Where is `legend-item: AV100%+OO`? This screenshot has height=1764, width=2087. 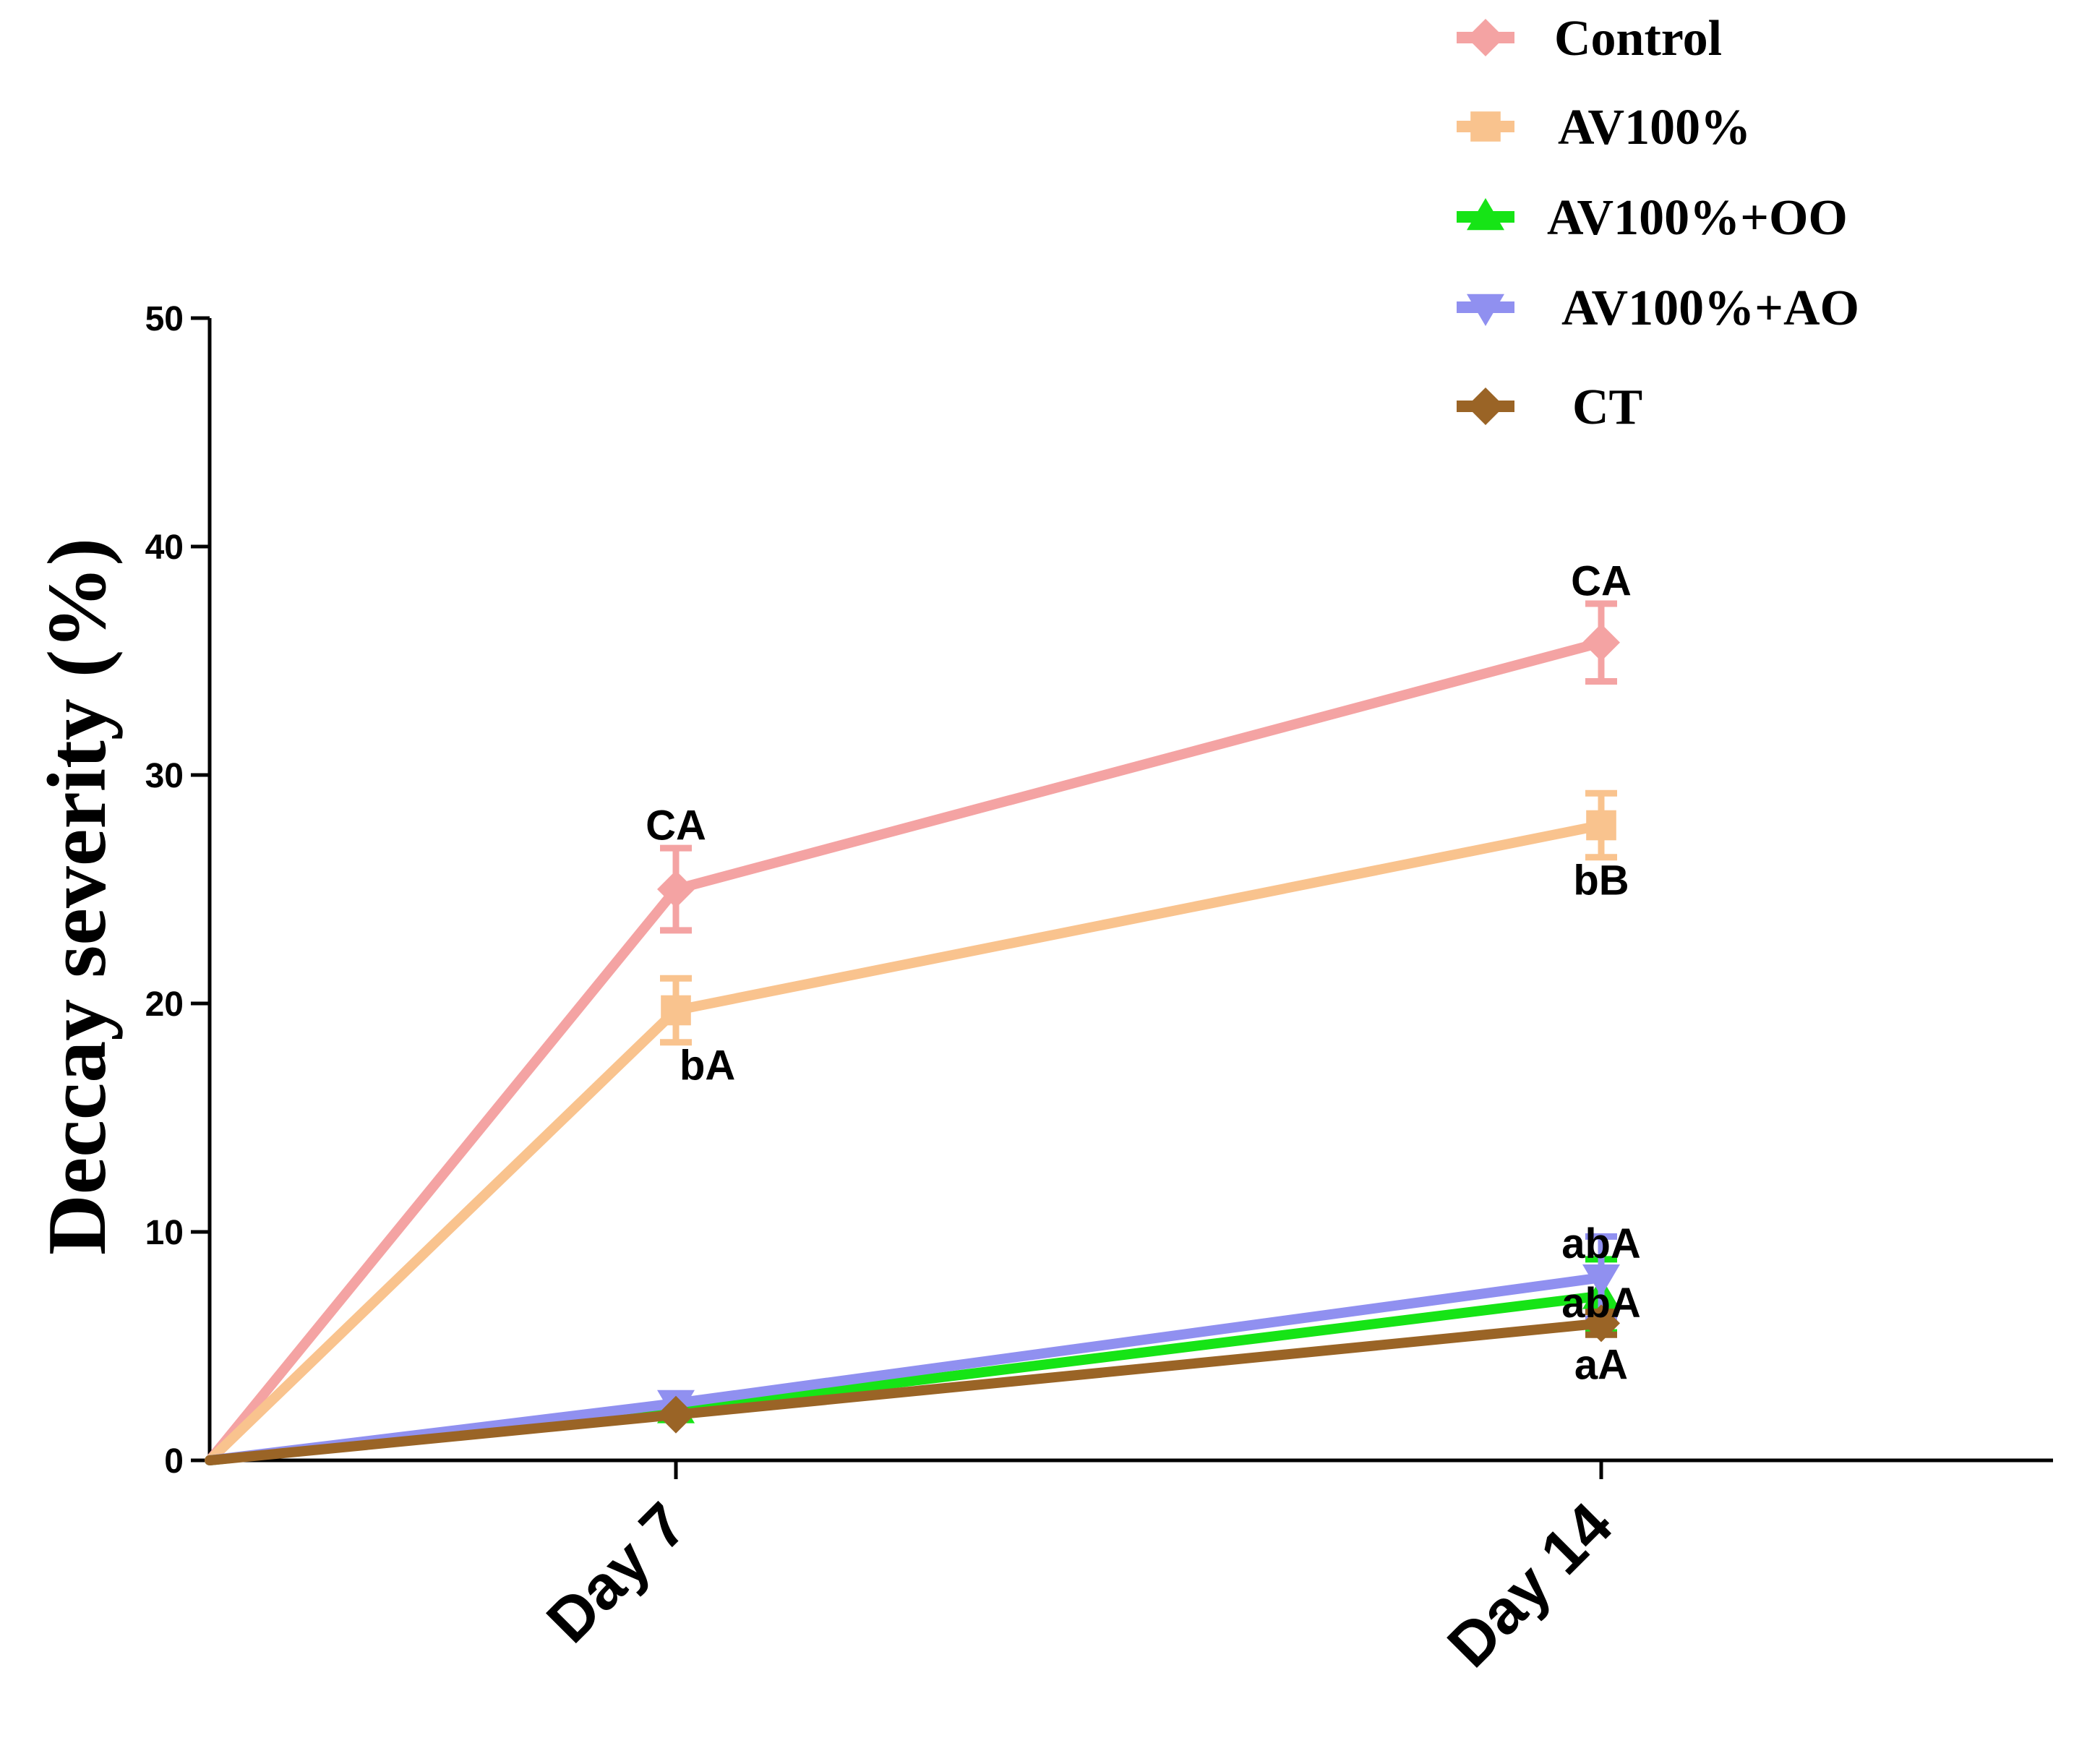
legend-item: AV100%+OO is located at coordinates (1652, 218).